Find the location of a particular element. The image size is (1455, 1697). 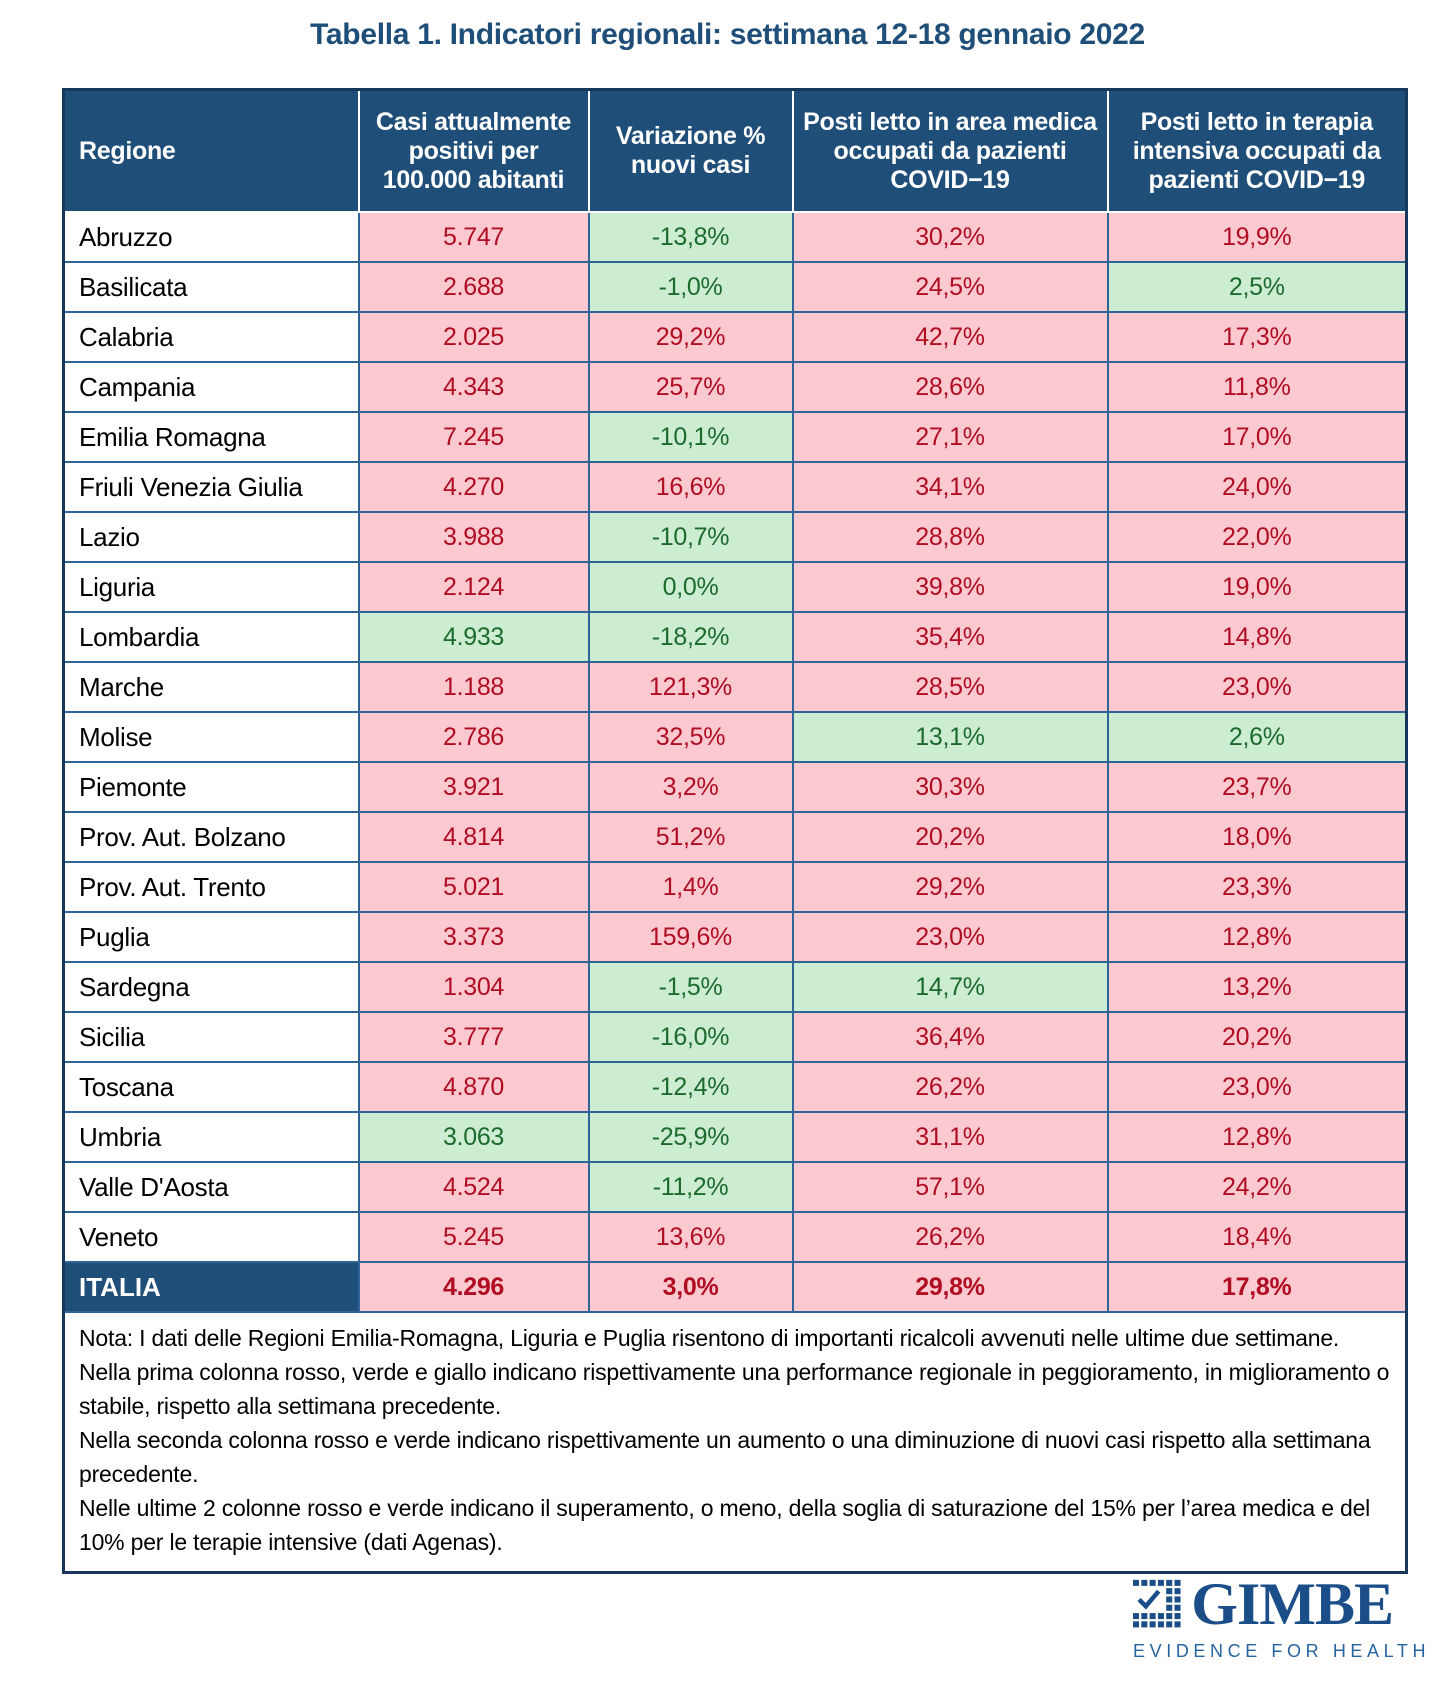

value-cell: 1,4% is located at coordinates (690, 887).